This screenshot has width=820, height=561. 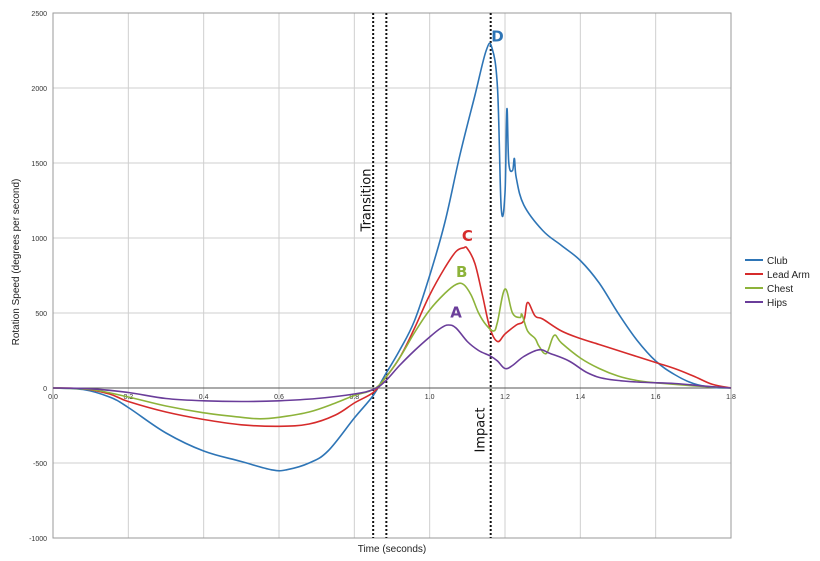 What do you see at coordinates (45, 389) in the screenshot?
I see `y-tick-label: 0` at bounding box center [45, 389].